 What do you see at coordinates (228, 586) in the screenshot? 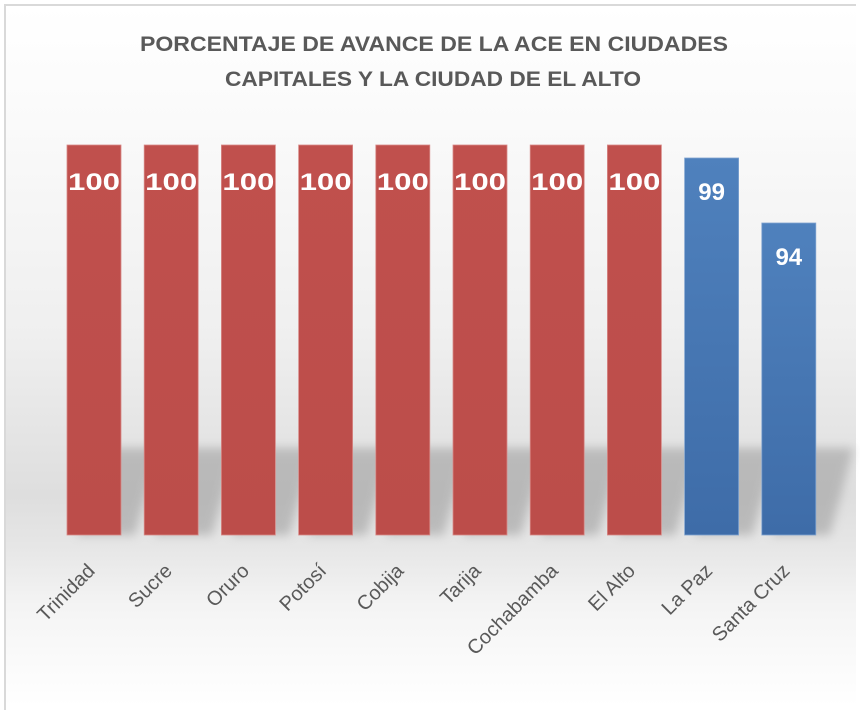
I see `x-label-oruro: Oruro` at bounding box center [228, 586].